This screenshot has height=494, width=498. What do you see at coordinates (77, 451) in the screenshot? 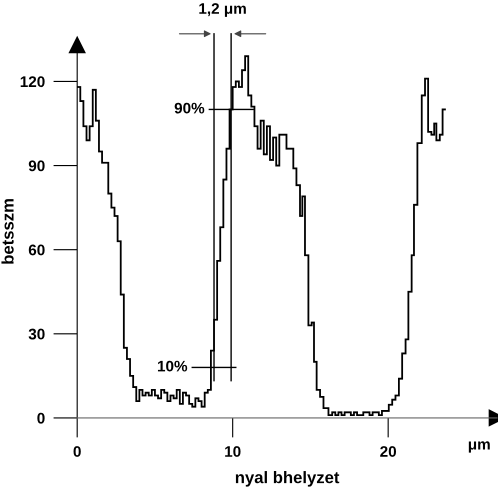
I see `x-tick-label: 0` at bounding box center [77, 451].